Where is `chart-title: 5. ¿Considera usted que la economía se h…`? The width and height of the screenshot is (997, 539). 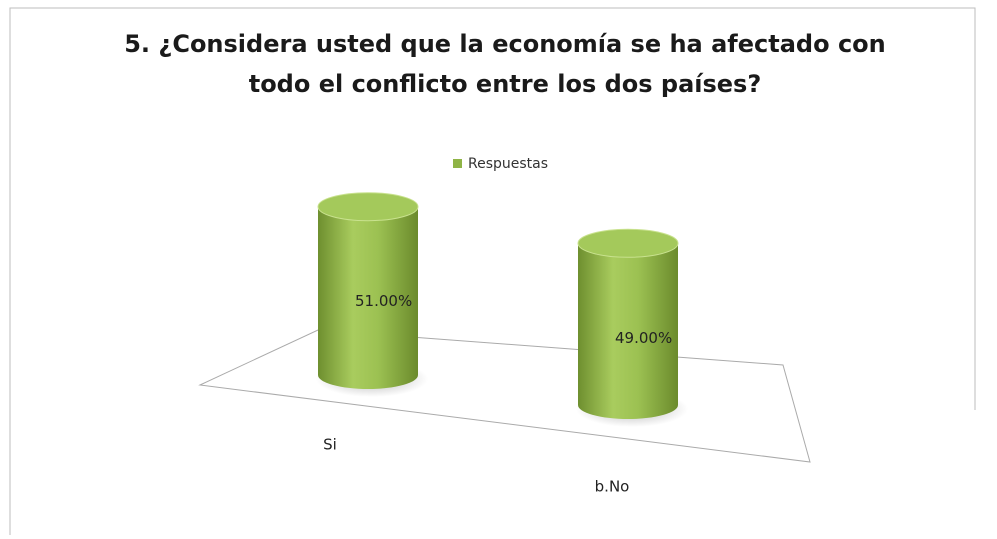
chart-title: 5. ¿Considera usted que la economía se h… is located at coordinates (505, 44).